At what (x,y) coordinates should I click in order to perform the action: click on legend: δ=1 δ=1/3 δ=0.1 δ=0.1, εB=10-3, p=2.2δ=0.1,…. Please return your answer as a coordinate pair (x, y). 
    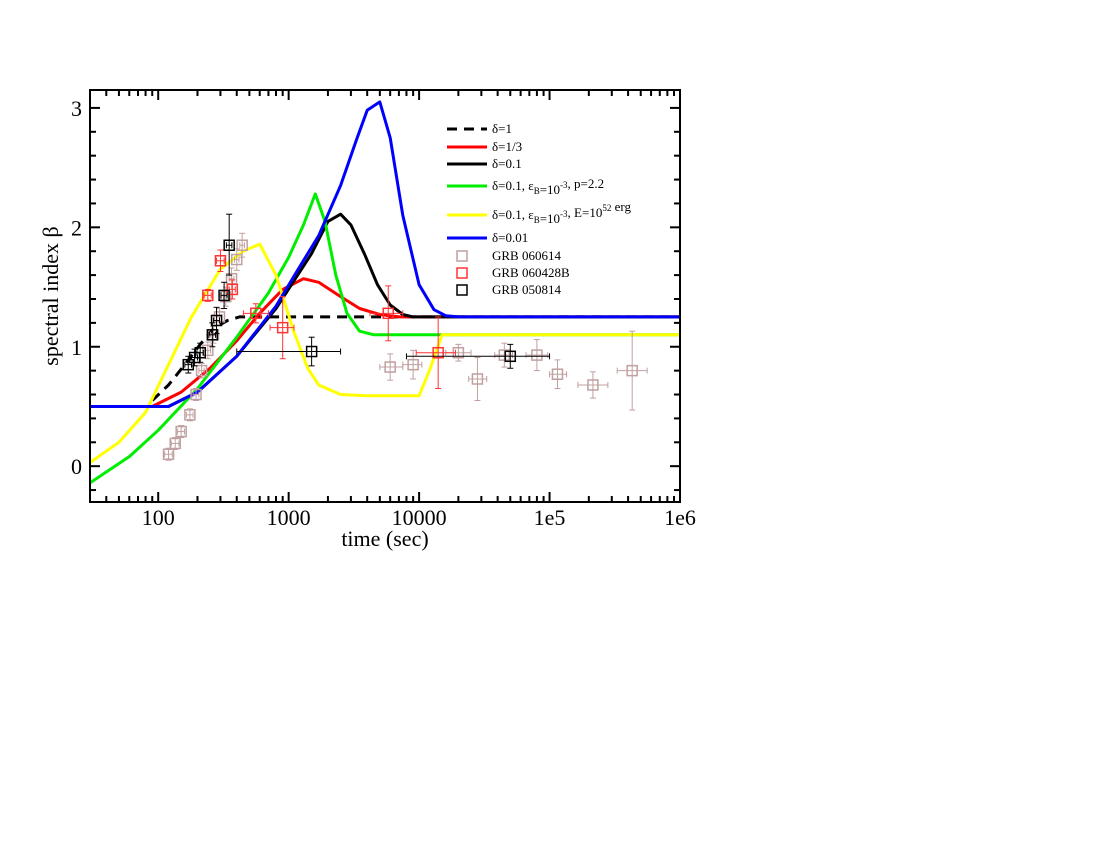
    Looking at the image, I should click on (539, 209).